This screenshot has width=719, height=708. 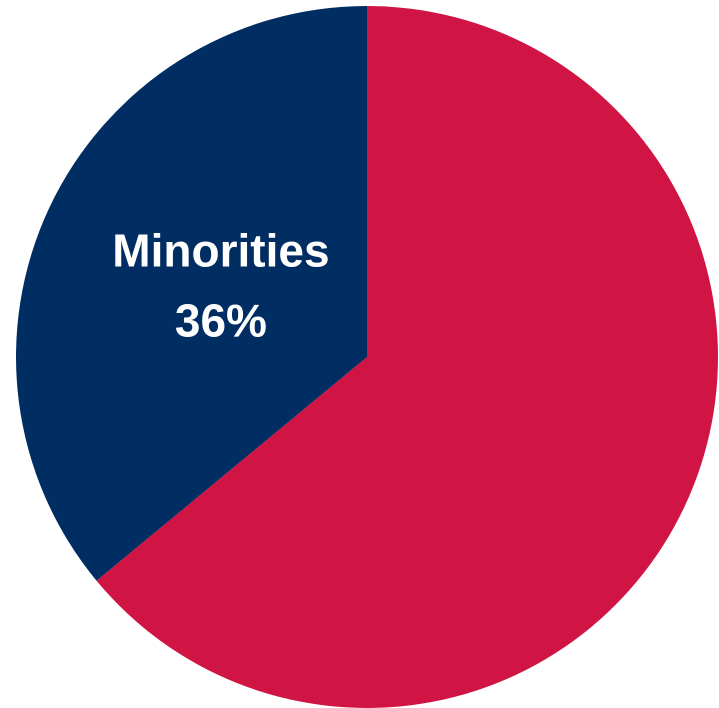 I want to click on slice-label: Minorities, so click(x=220, y=250).